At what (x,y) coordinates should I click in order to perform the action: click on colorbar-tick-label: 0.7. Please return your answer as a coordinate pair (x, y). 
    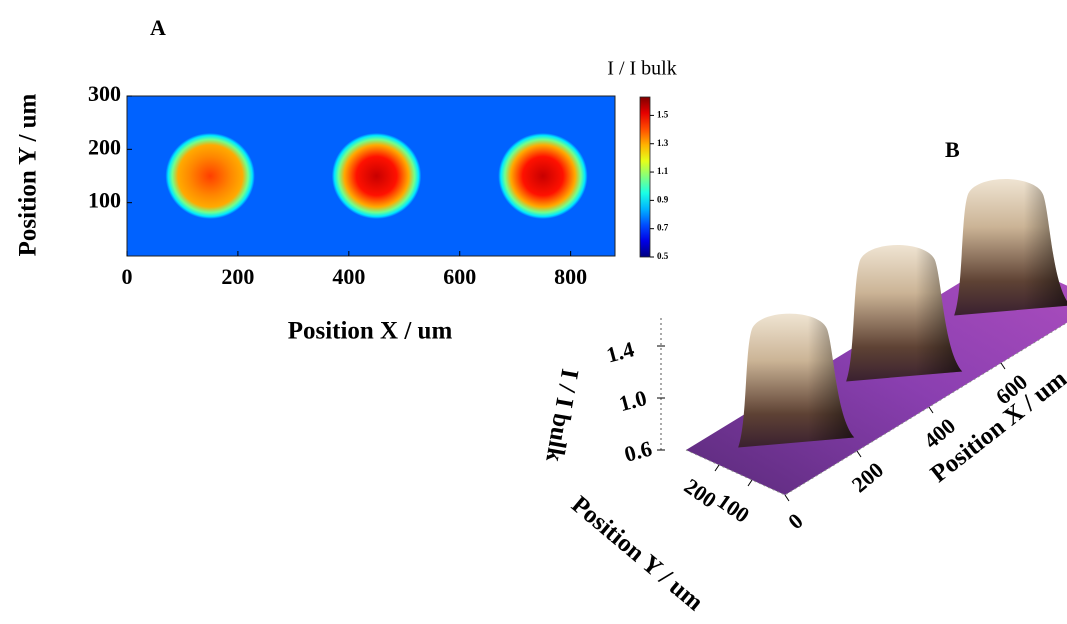
    Looking at the image, I should click on (663, 228).